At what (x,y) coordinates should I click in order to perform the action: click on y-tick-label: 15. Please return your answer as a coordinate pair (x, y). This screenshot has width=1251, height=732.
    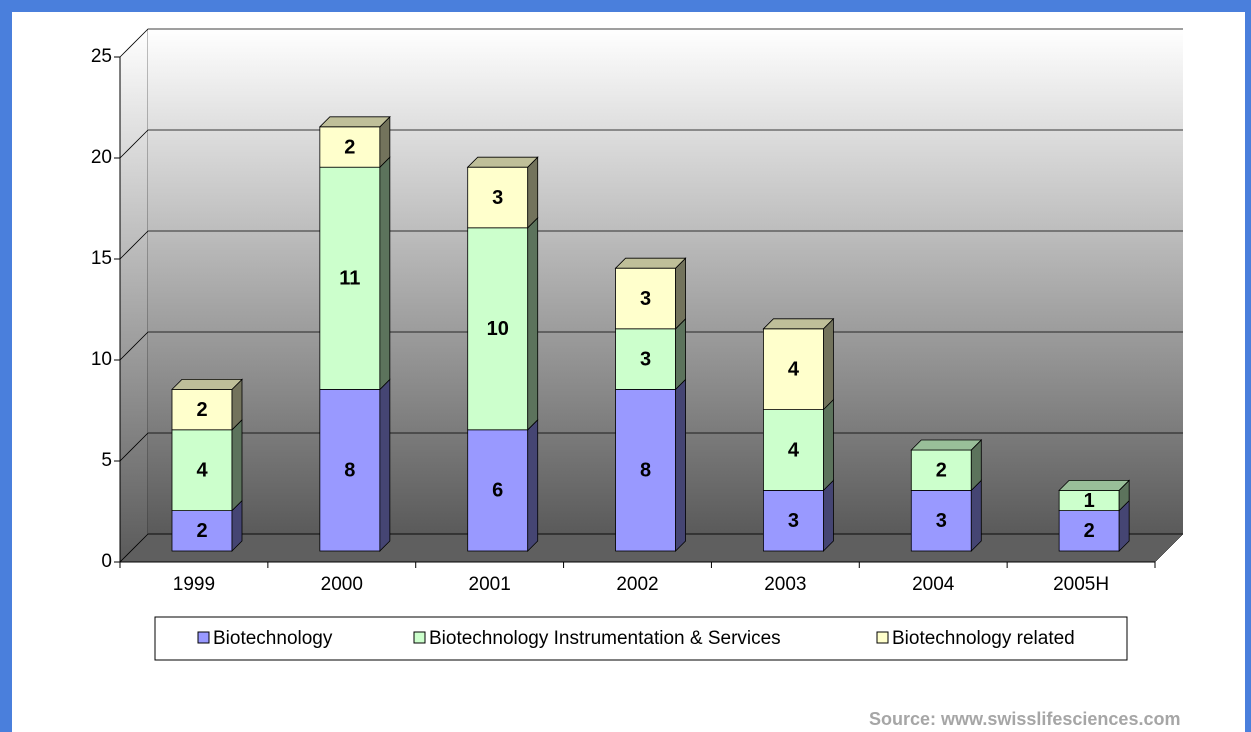
    Looking at the image, I should click on (101, 258).